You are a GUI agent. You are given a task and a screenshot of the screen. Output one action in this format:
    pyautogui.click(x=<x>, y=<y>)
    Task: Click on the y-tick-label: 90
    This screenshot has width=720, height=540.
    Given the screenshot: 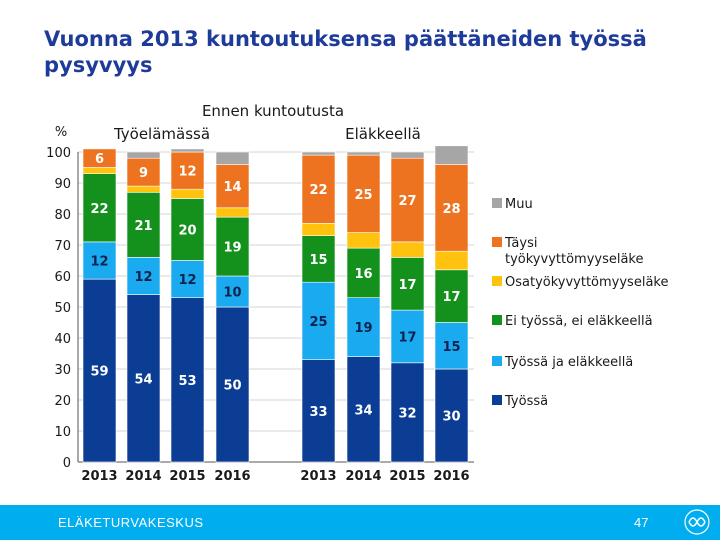 What is the action you would take?
    pyautogui.click(x=62, y=184)
    